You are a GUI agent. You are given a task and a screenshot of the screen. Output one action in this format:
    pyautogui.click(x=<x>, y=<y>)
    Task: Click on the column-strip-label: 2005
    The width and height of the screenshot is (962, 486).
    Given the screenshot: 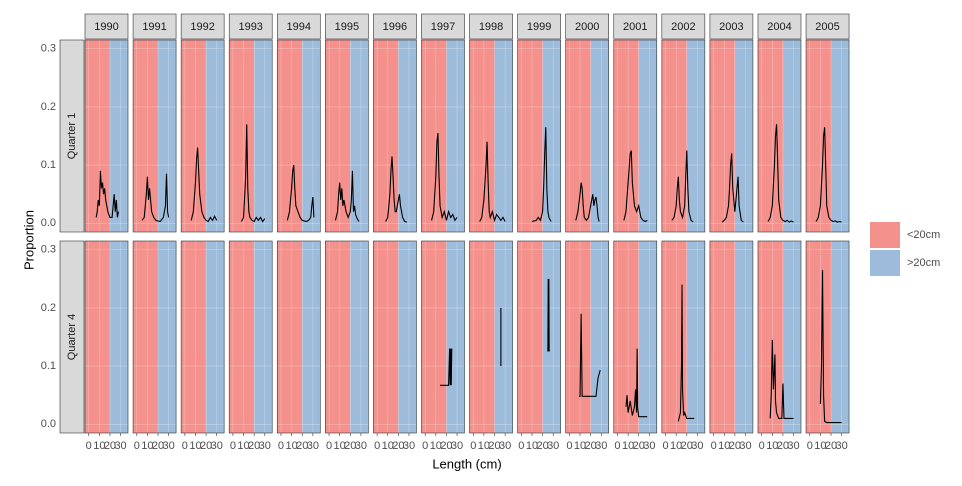 What is the action you would take?
    pyautogui.click(x=827, y=27)
    